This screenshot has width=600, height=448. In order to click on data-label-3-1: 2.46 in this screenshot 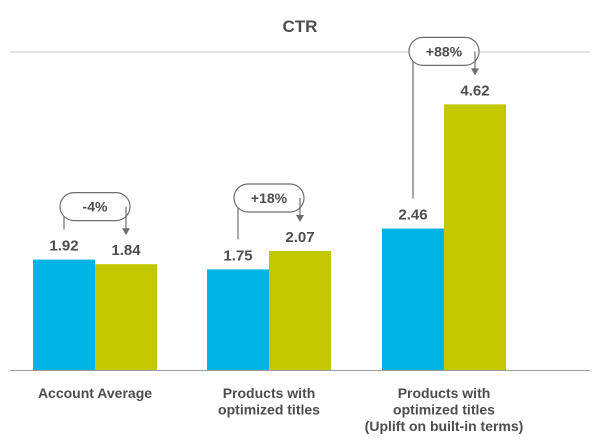, I will do `click(412, 215)`.